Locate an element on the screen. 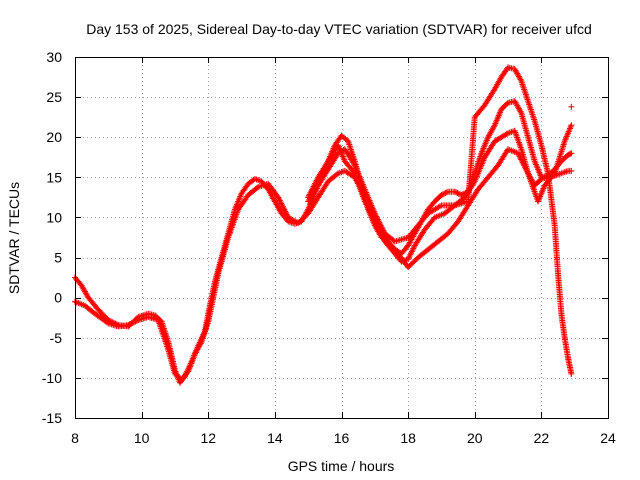  y-tick-label: -15 is located at coordinates (52, 418).